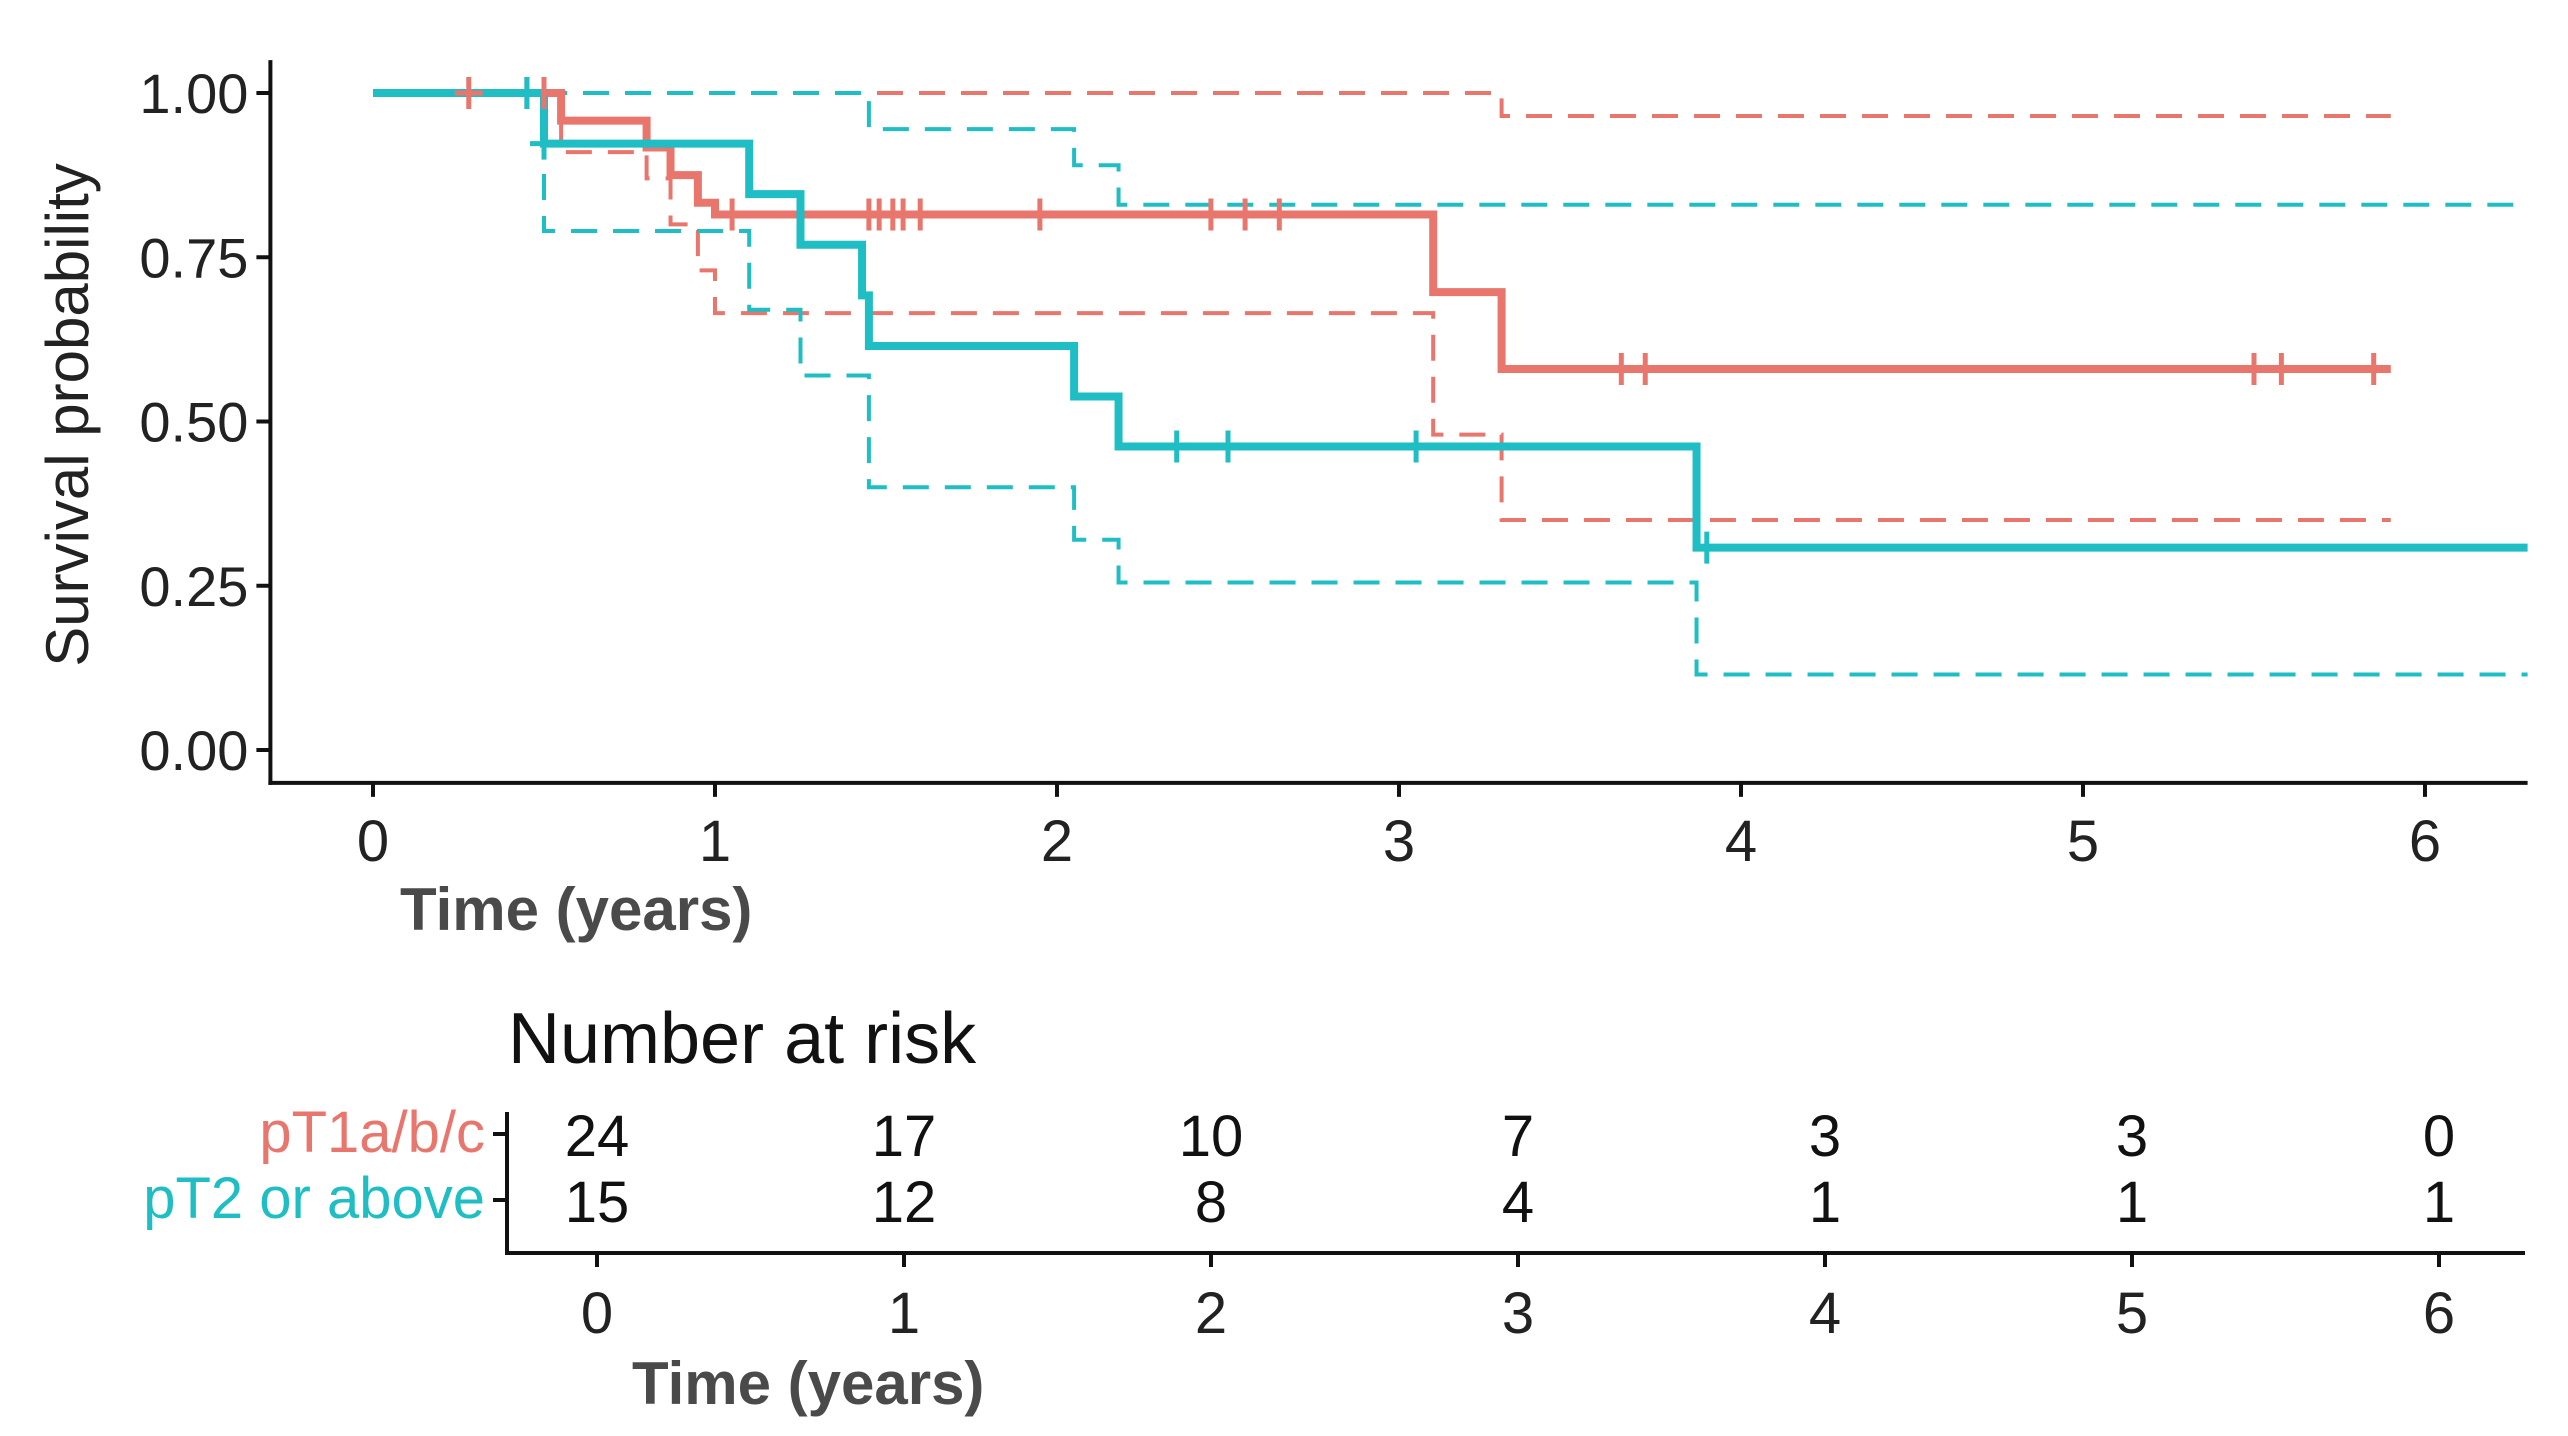  What do you see at coordinates (2439, 1136) in the screenshot?
I see `risk-cell: 0` at bounding box center [2439, 1136].